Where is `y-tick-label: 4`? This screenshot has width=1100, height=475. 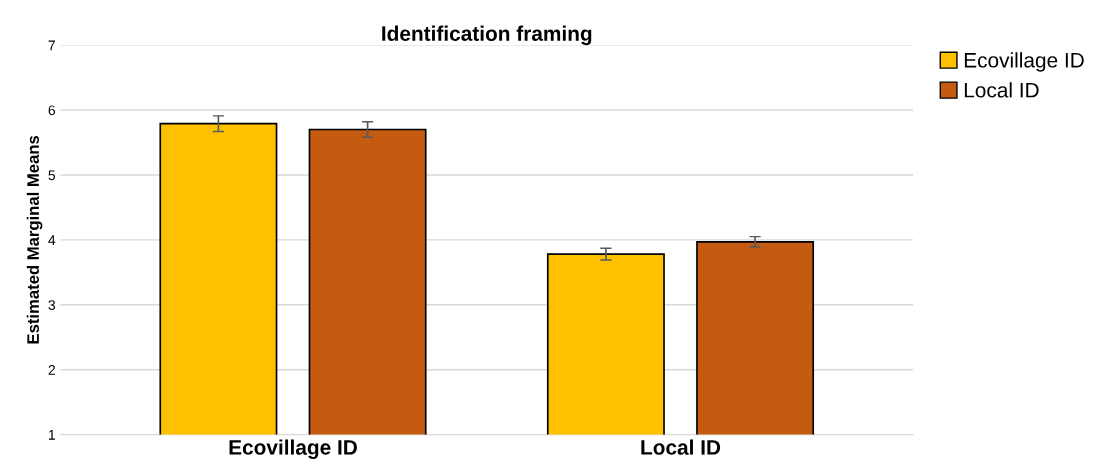
y-tick-label: 4 is located at coordinates (52, 240).